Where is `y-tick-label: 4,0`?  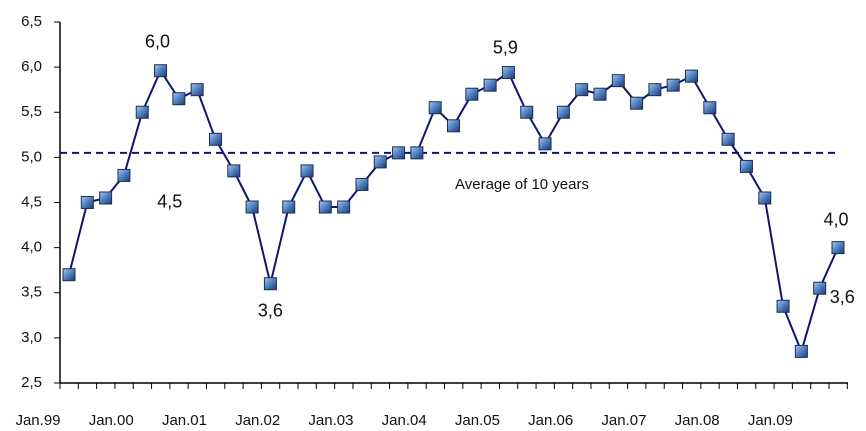 y-tick-label: 4,0 is located at coordinates (31, 247).